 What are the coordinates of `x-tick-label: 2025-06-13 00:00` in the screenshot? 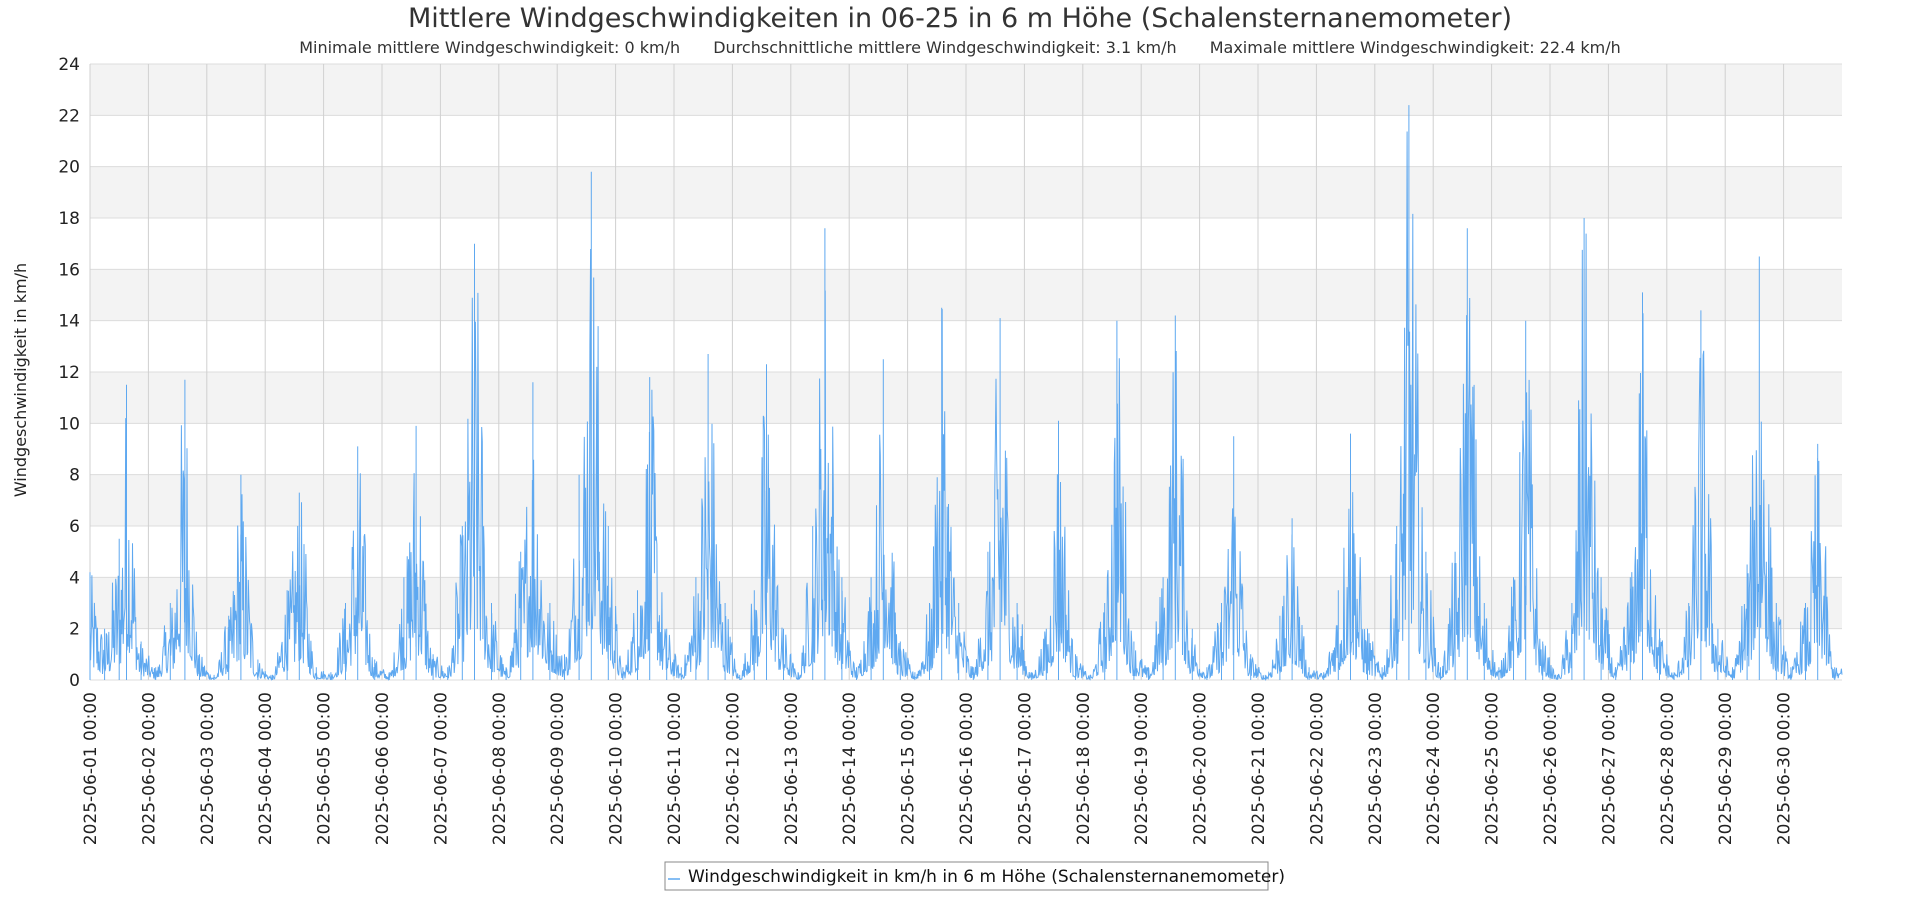 It's located at (792, 768).